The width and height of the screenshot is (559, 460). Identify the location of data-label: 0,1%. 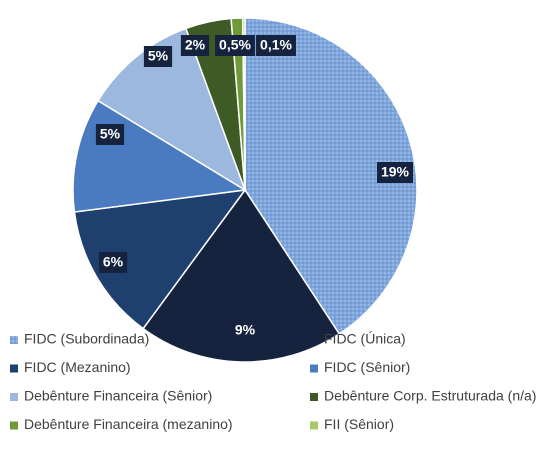
(276, 45).